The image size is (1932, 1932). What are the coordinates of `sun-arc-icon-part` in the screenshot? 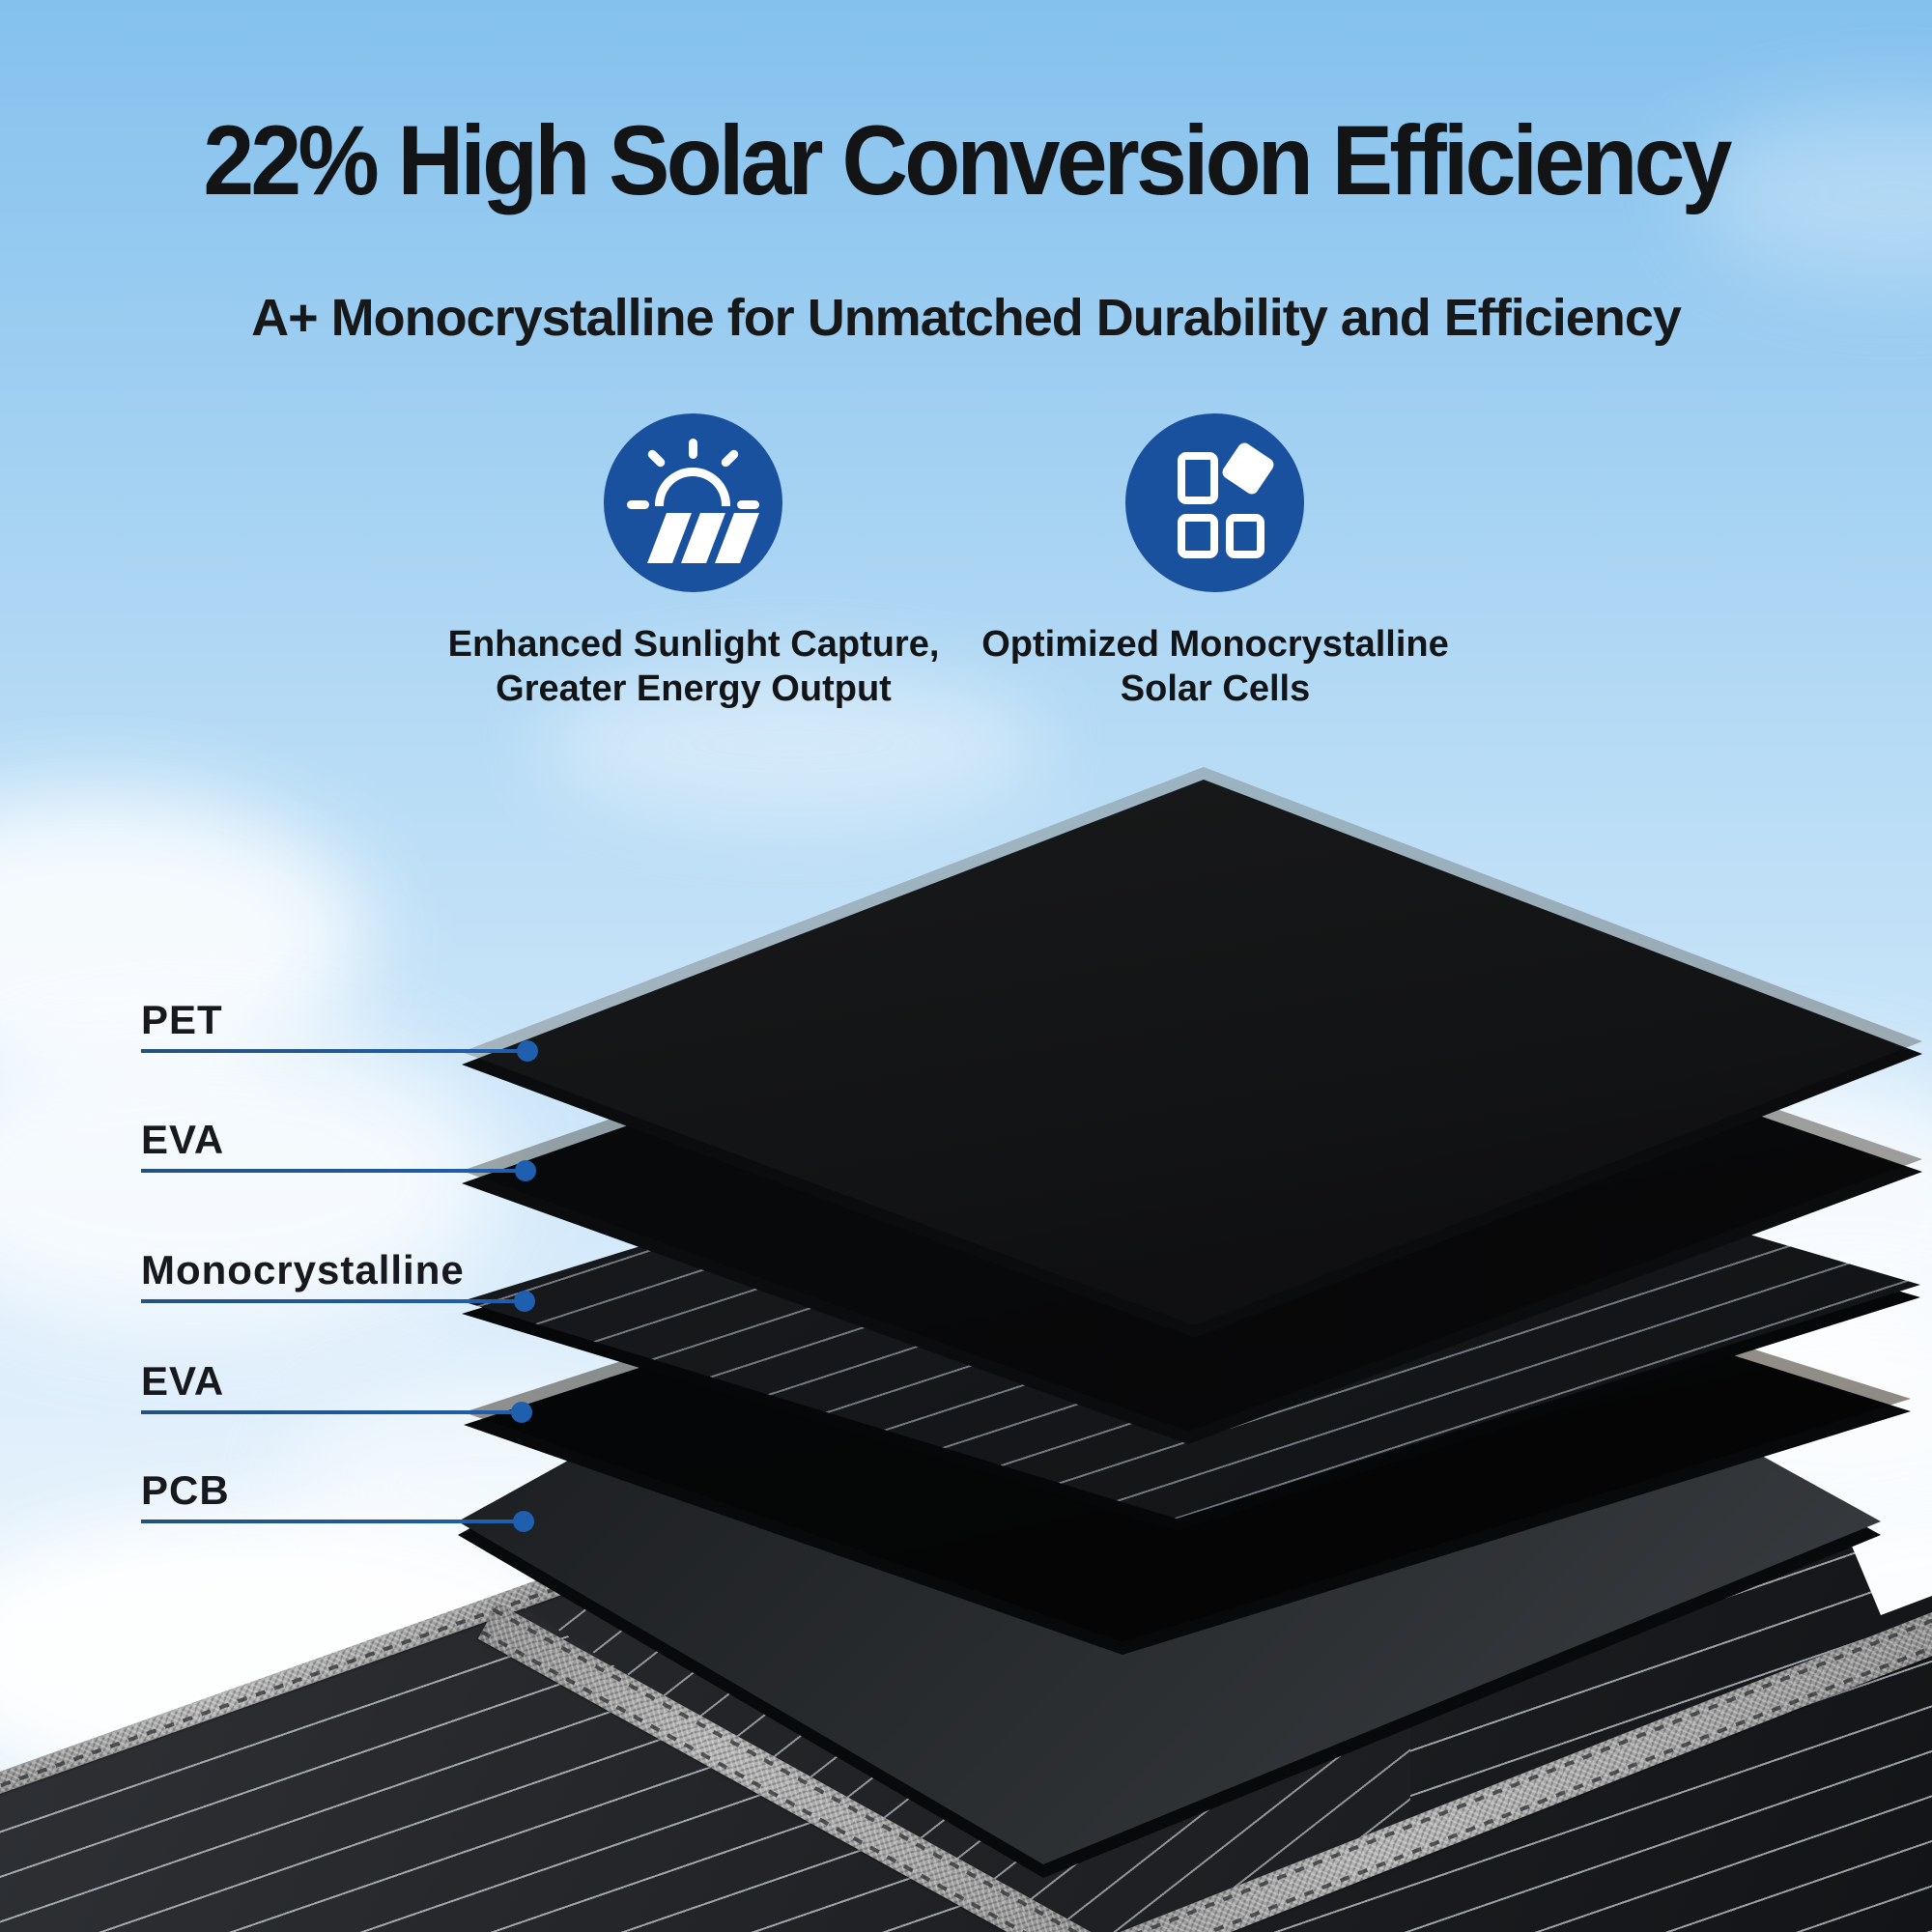 It's located at (692, 487).